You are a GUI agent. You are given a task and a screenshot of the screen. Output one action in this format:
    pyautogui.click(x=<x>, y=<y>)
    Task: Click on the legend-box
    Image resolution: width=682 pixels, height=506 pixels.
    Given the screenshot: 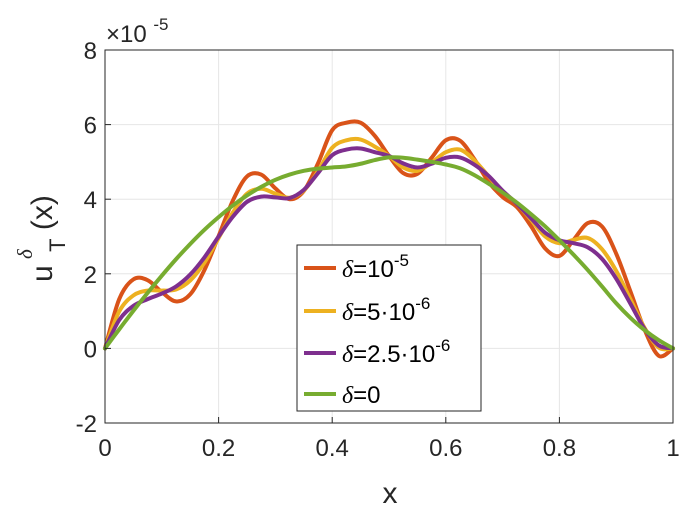 What is the action you would take?
    pyautogui.click(x=389, y=328)
    